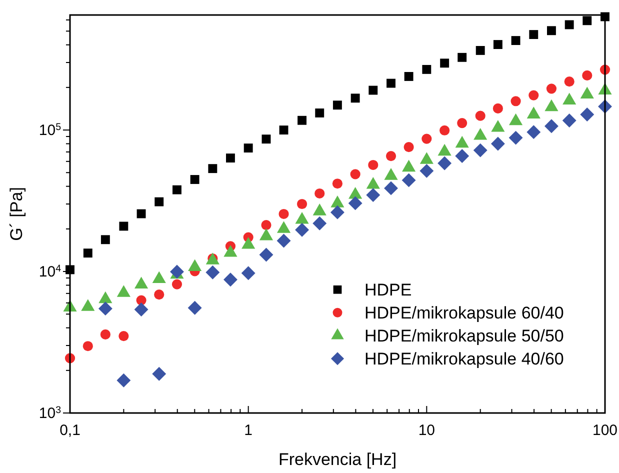 Image resolution: width=619 pixels, height=473 pixels. I want to click on legend-label: HDPE/mikrokapsule 50/50, so click(464, 336).